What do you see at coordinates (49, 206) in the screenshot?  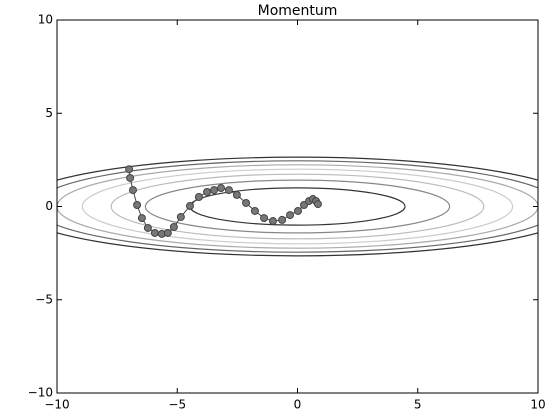 I see `y-tick-label: 0` at bounding box center [49, 206].